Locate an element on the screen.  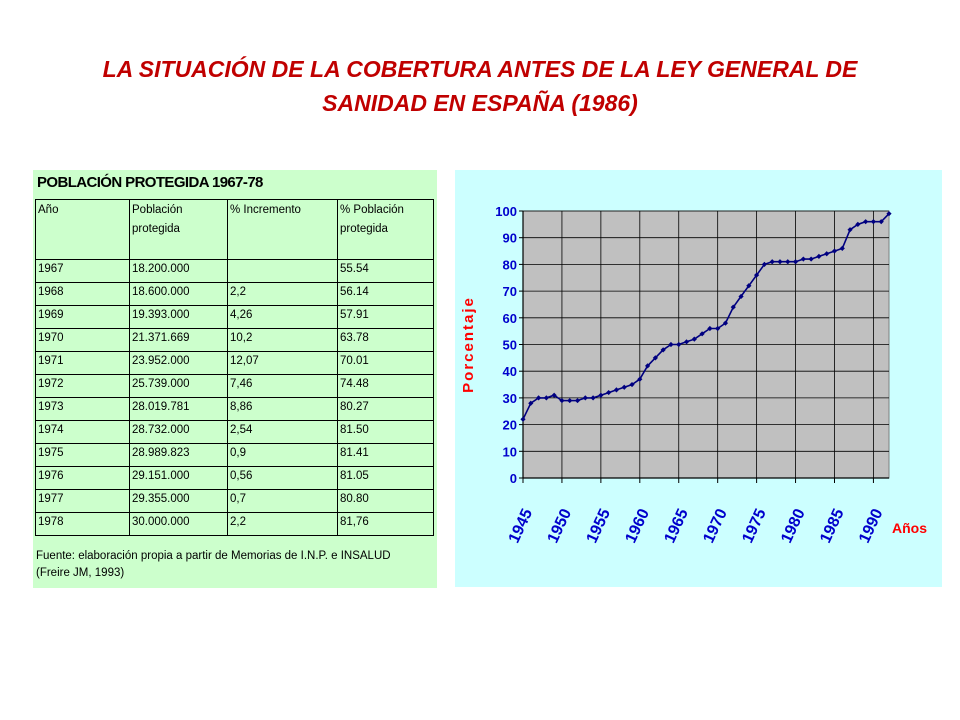
table-cell: 25.739.000 is located at coordinates (178, 386).